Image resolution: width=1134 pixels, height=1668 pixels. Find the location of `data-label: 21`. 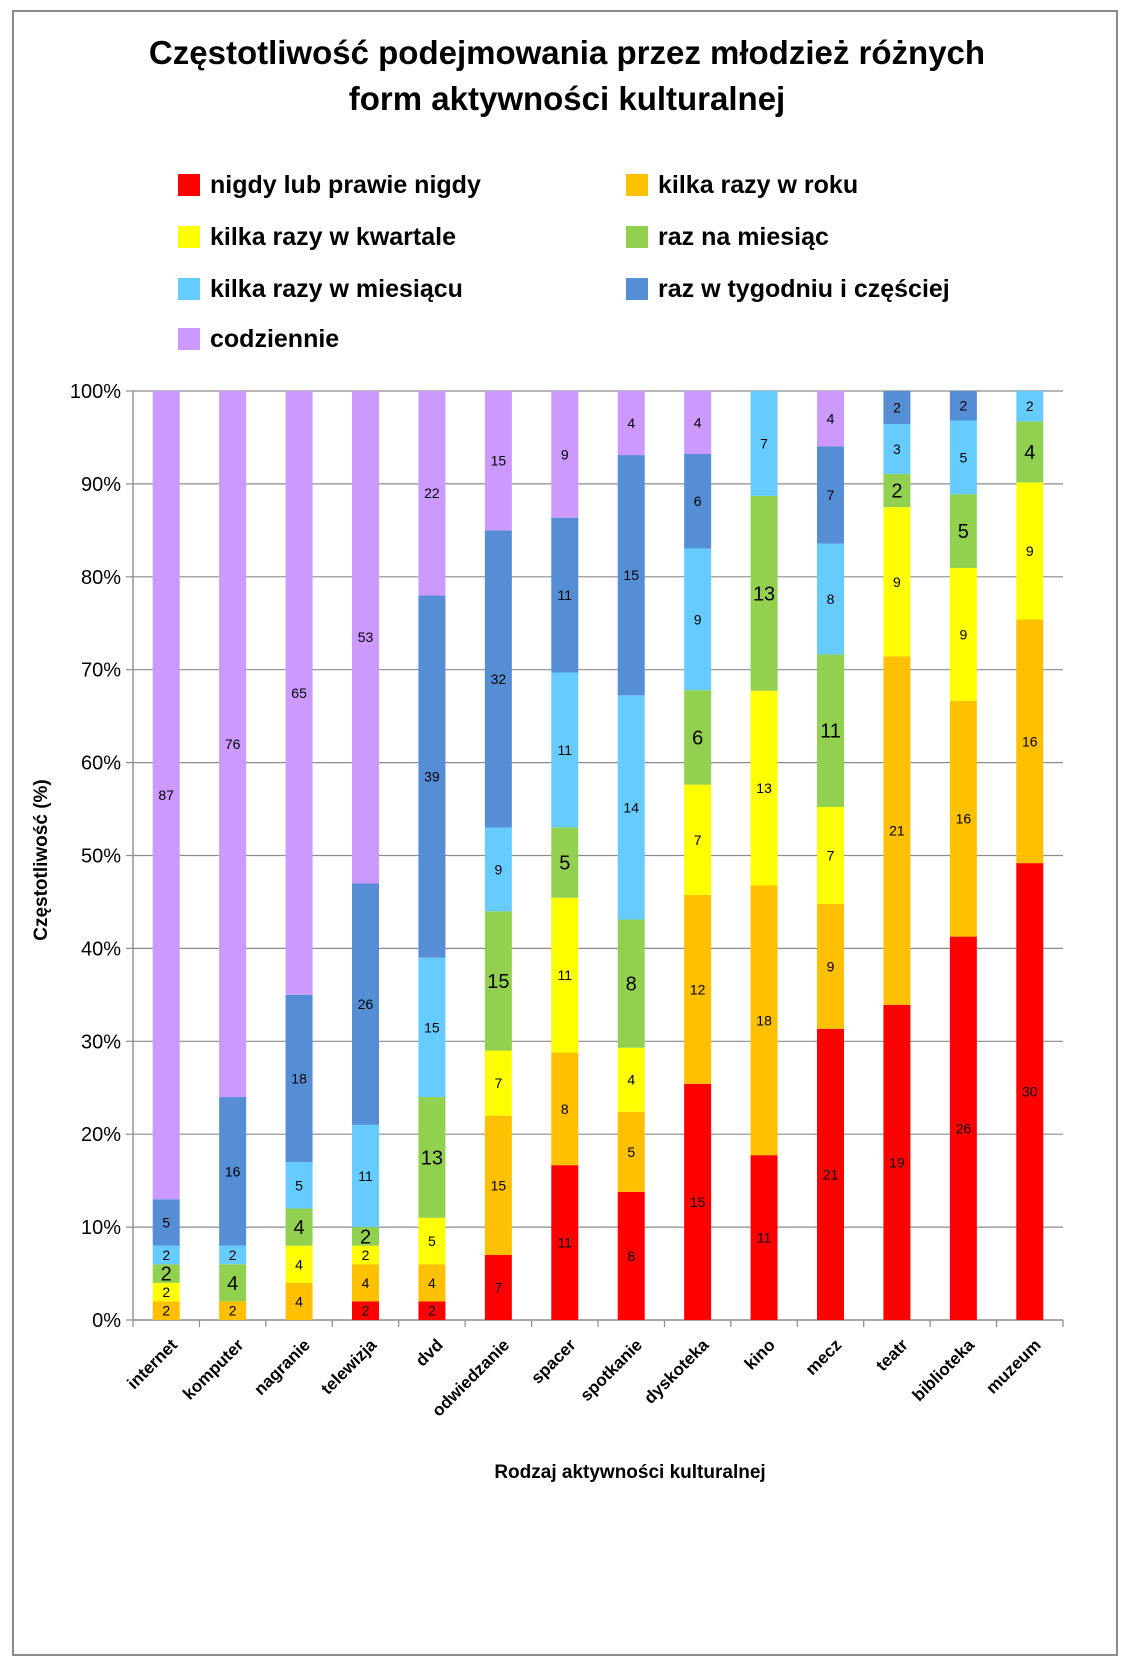

data-label: 21 is located at coordinates (831, 1174).